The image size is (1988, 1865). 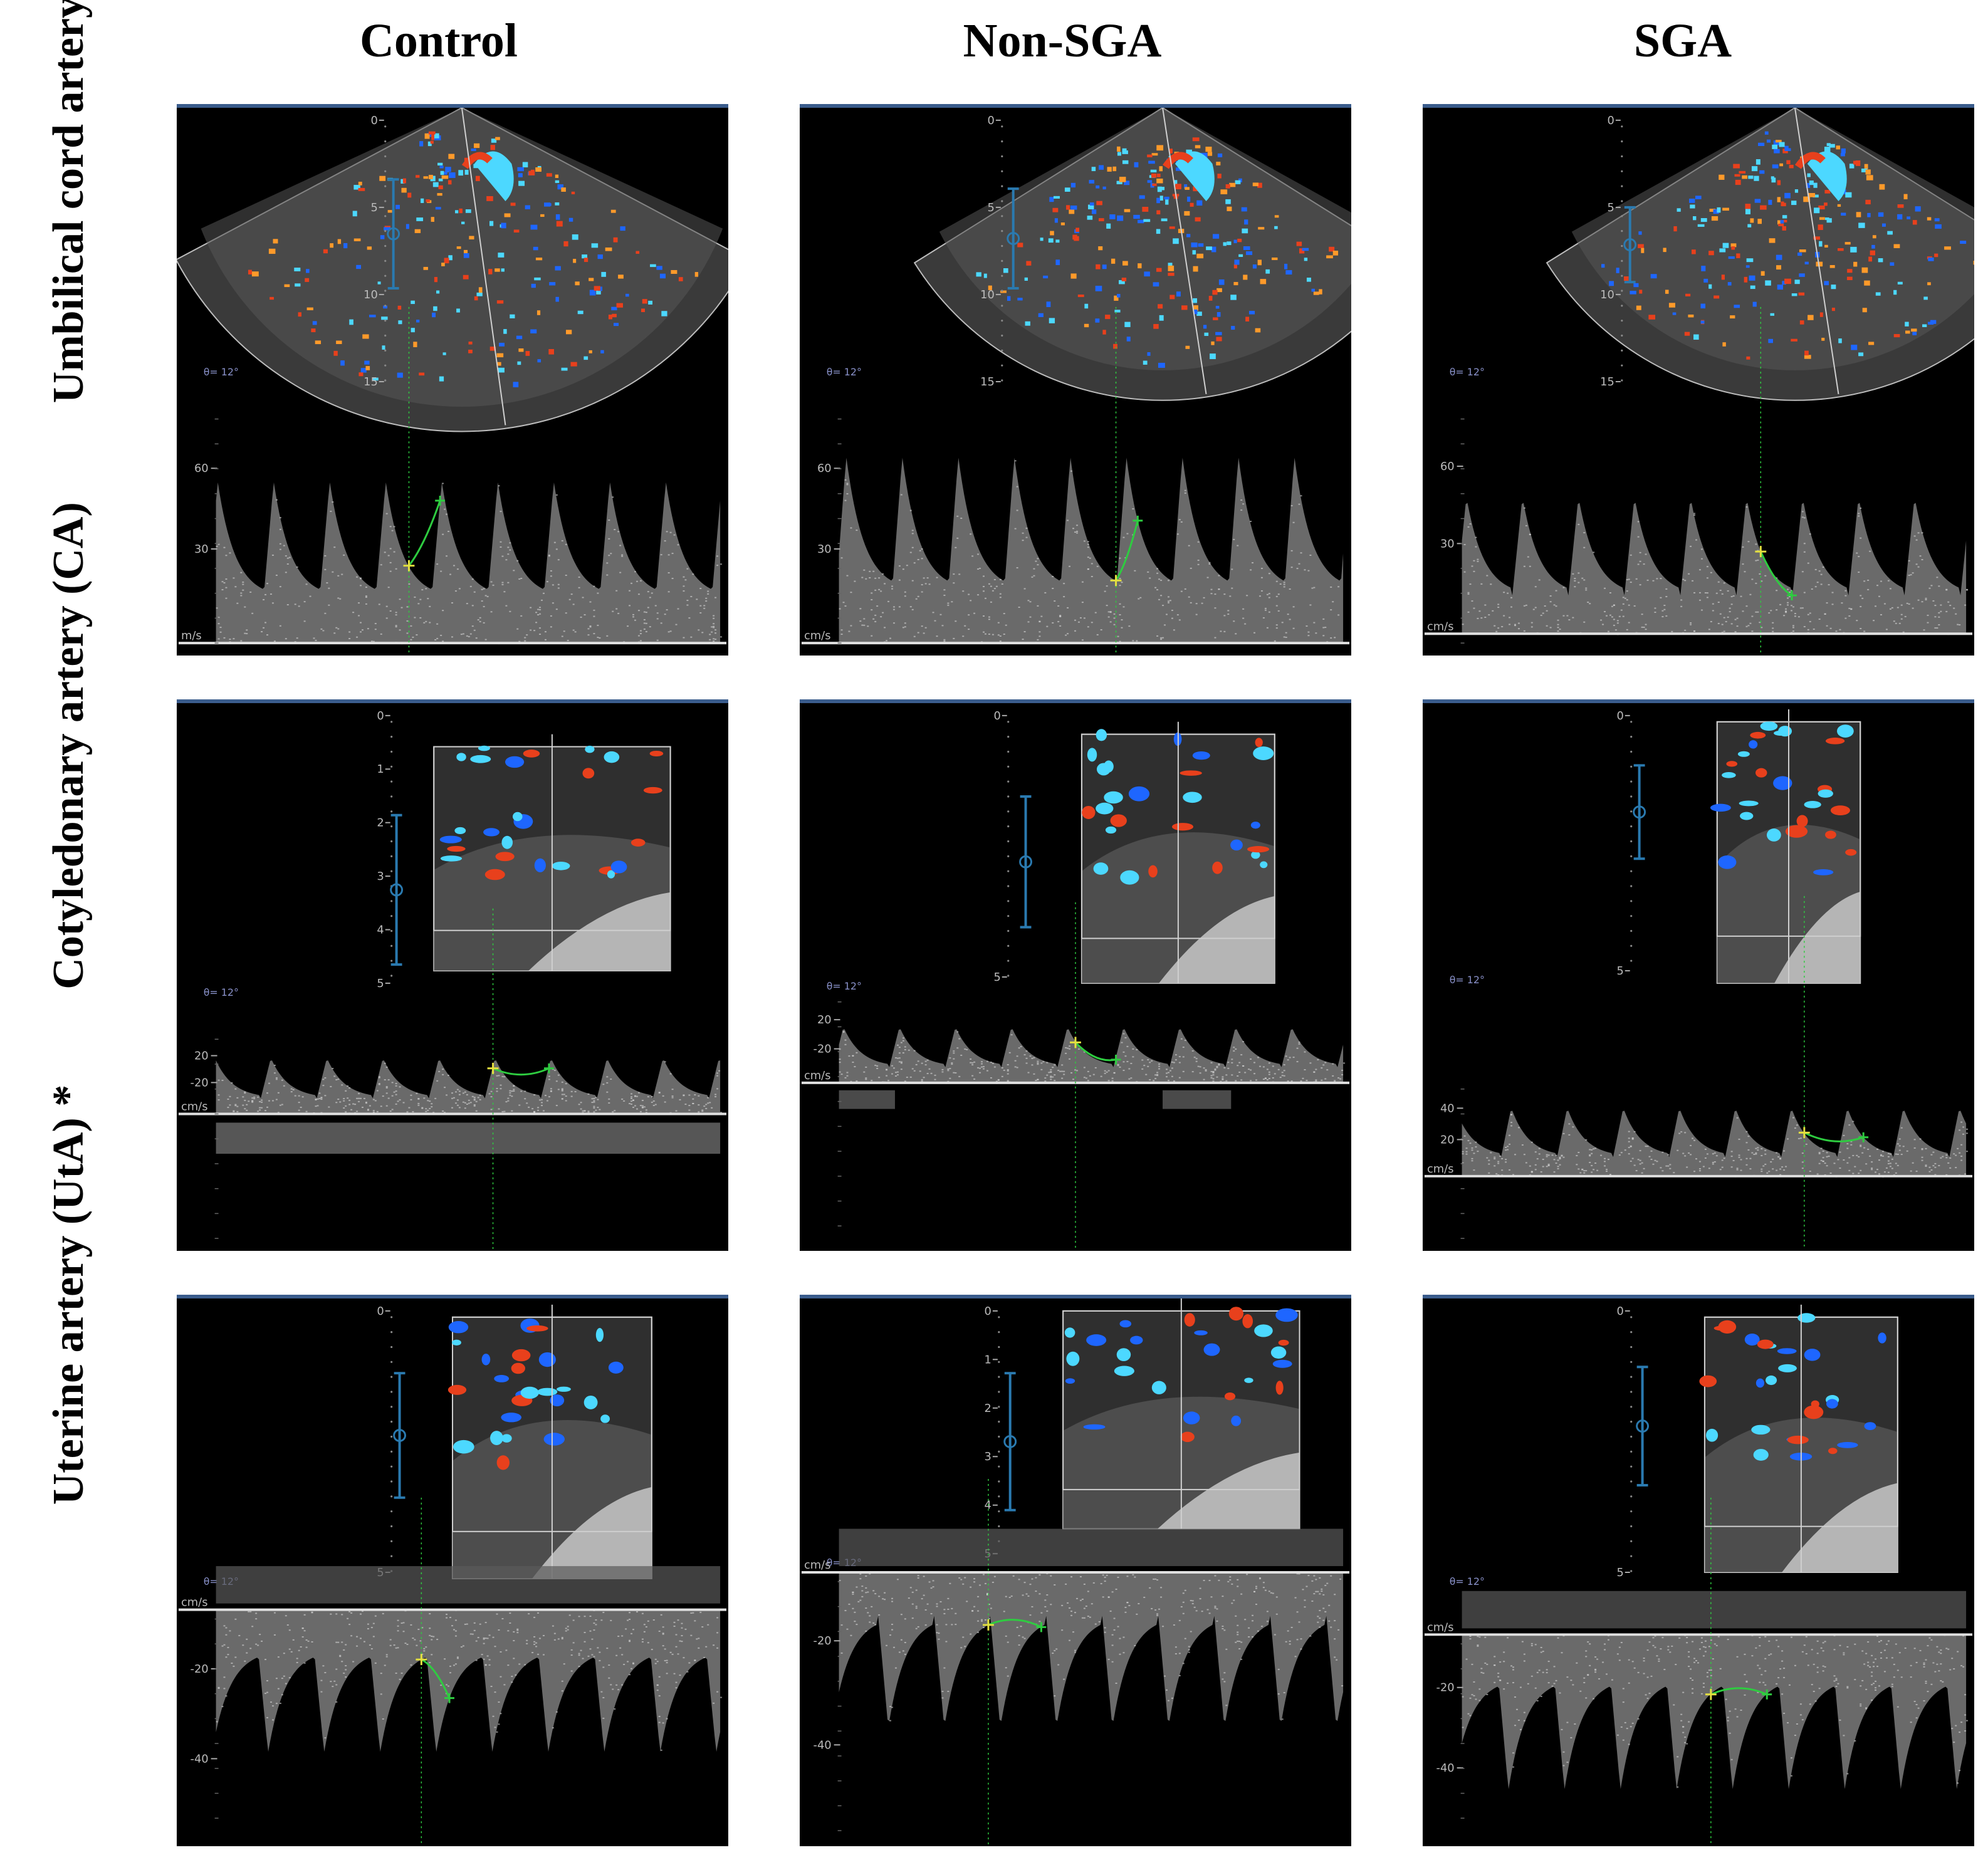 What do you see at coordinates (1467, 1581) in the screenshot?
I see `angle-label: θ= 12°` at bounding box center [1467, 1581].